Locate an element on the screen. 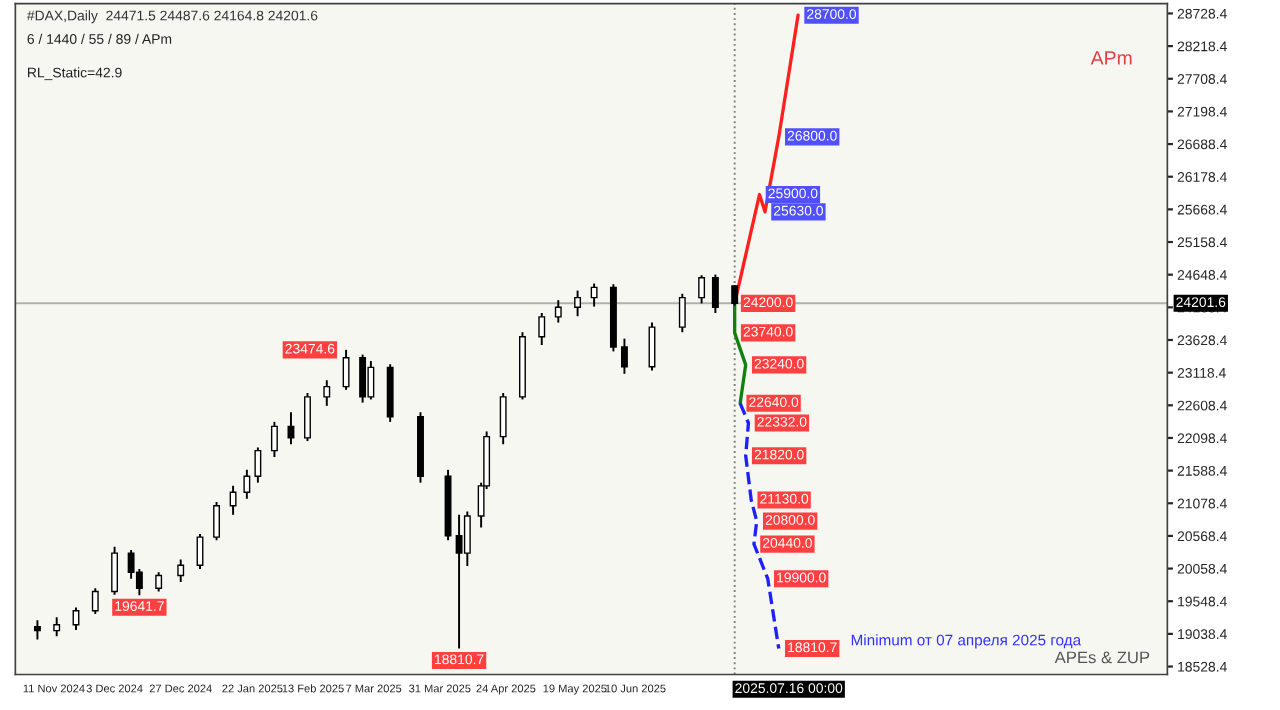  annotation: APEs & ZUP is located at coordinates (1102, 657).